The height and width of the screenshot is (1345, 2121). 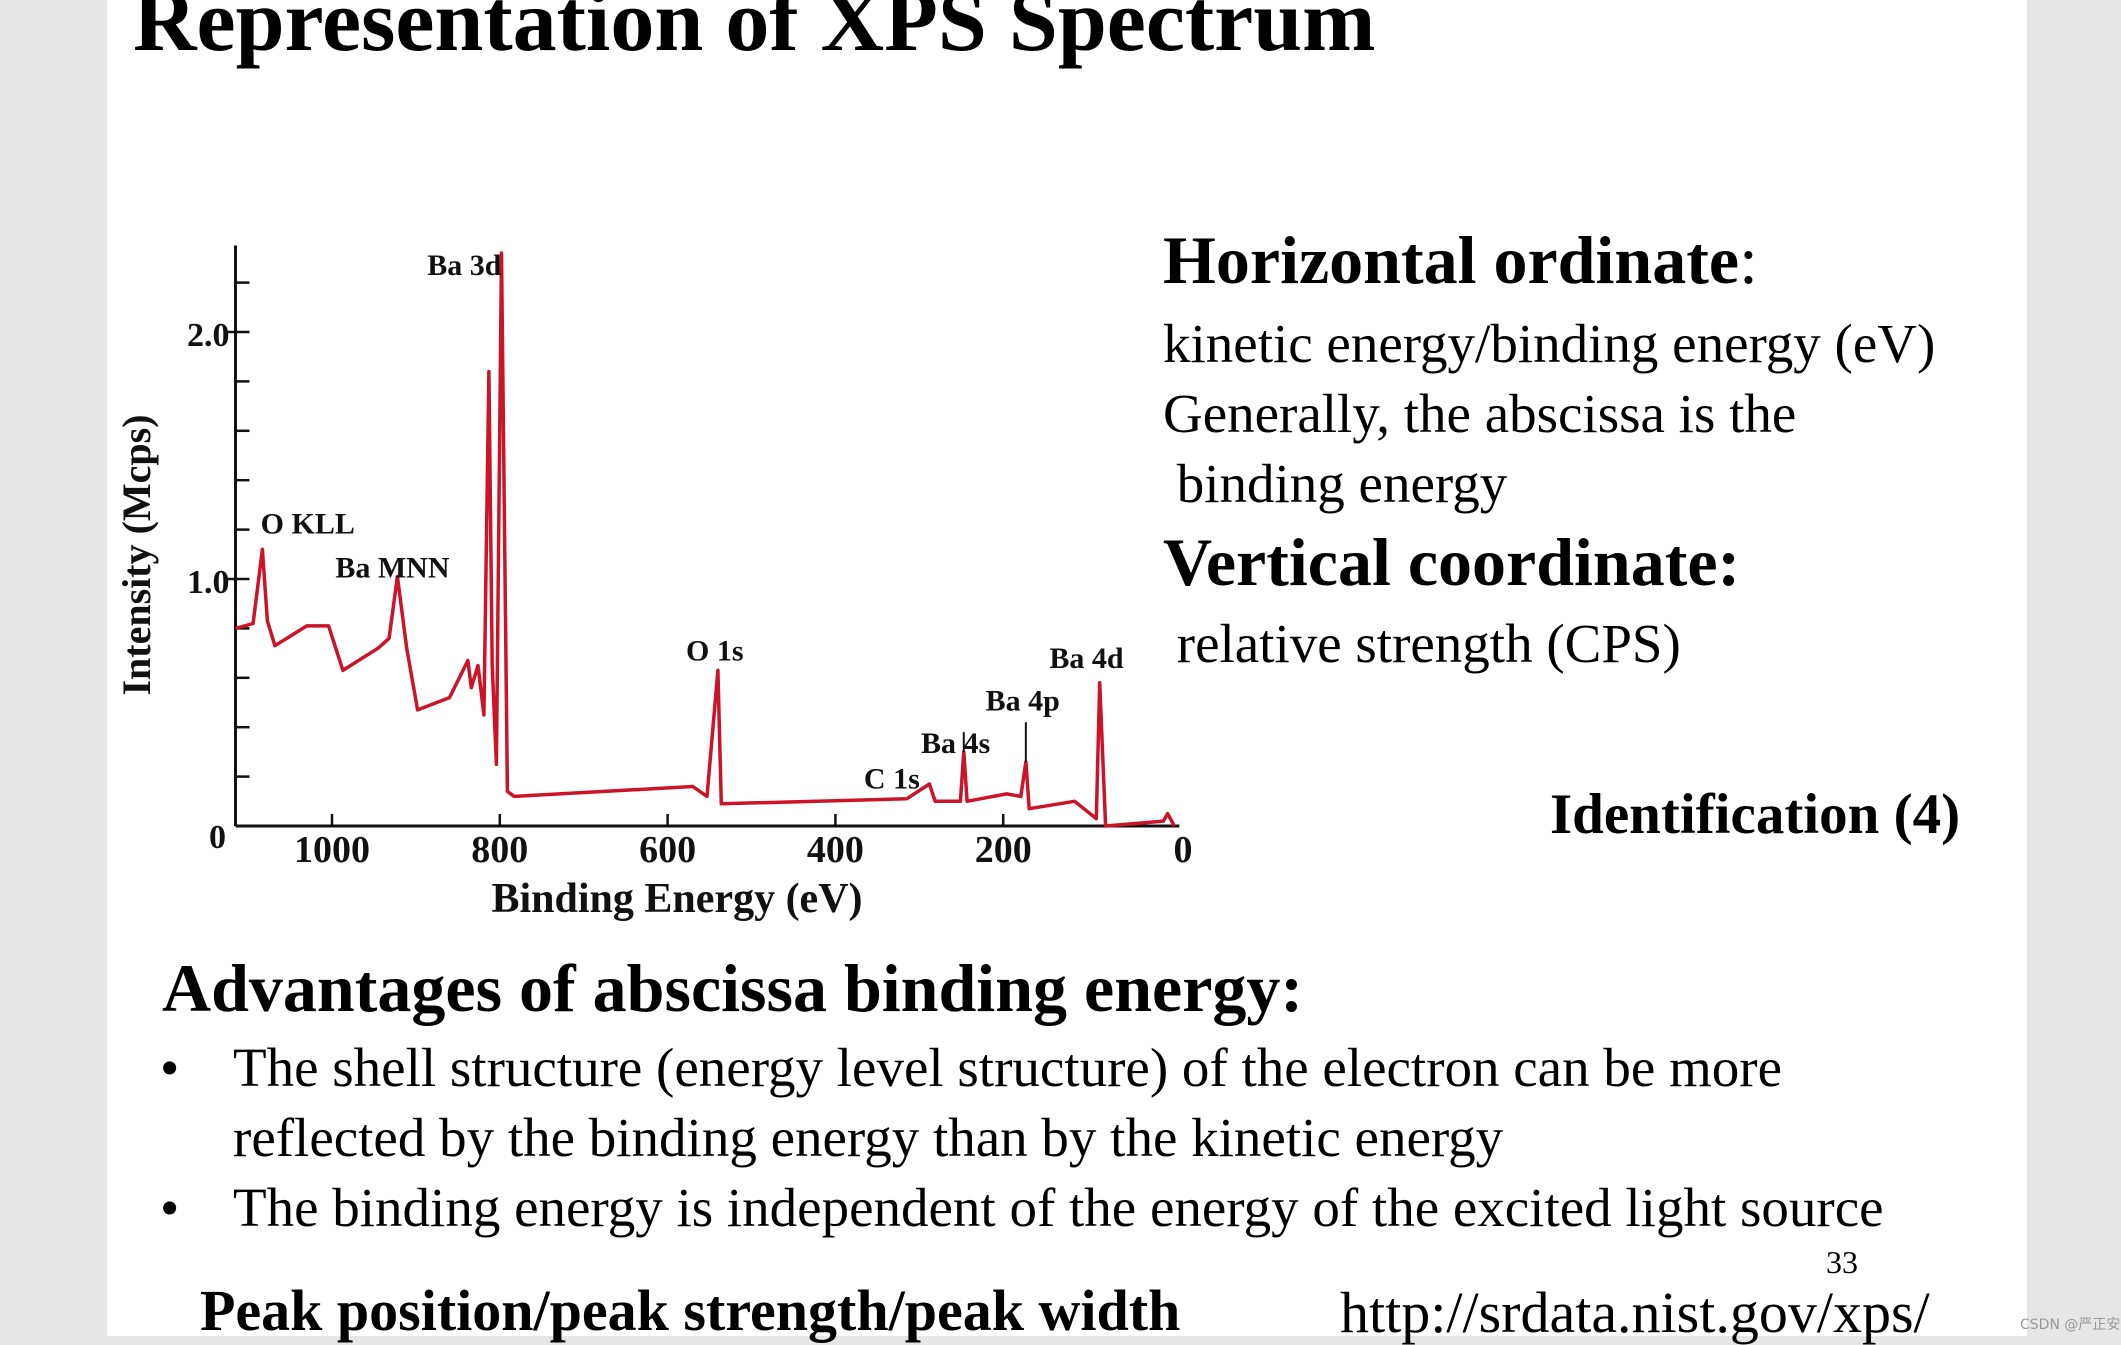 What do you see at coordinates (1023, 700) in the screenshot?
I see `peak-label: Ba 4p` at bounding box center [1023, 700].